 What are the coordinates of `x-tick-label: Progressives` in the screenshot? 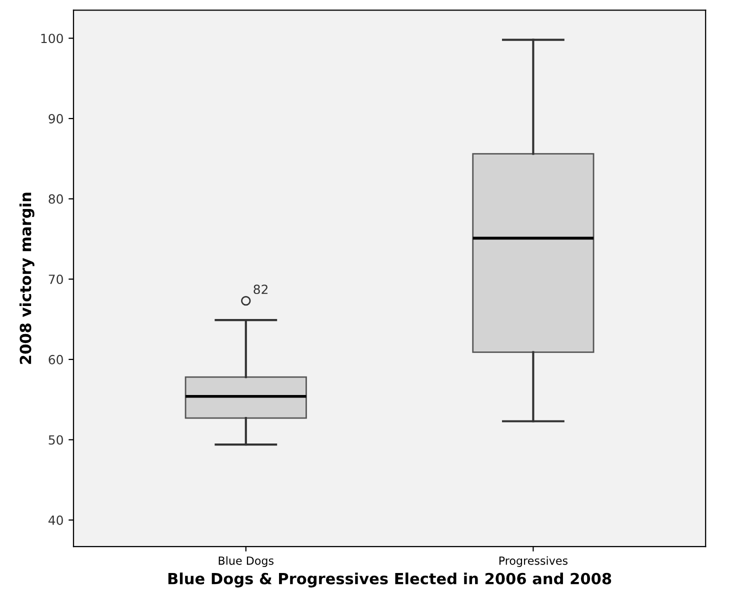 It's located at (533, 562).